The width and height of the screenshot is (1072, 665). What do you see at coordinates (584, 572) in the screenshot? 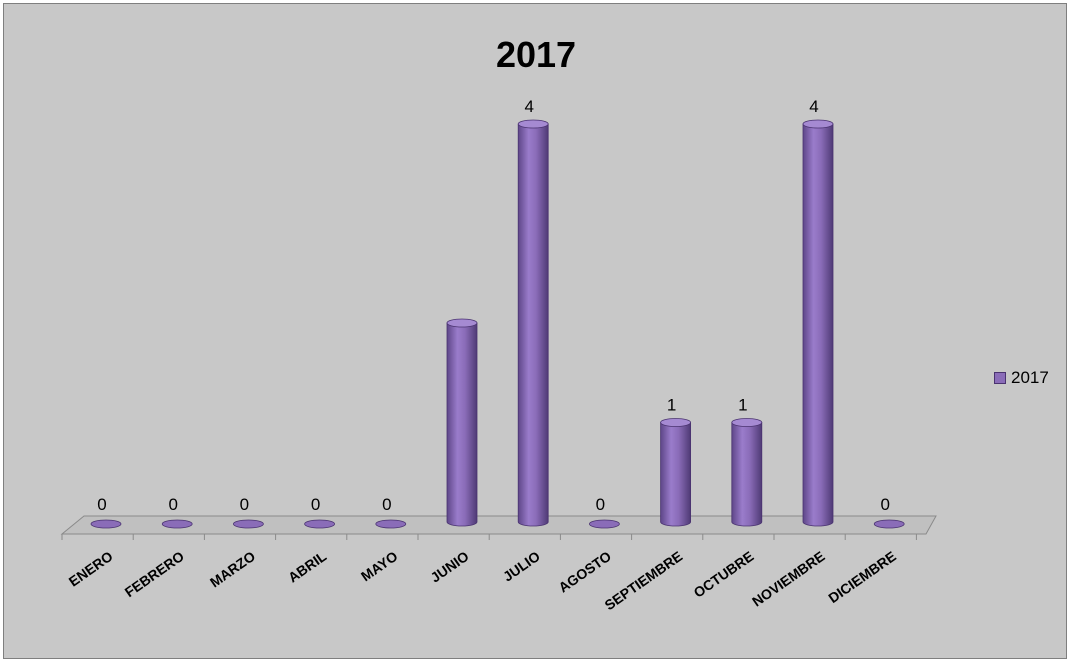
I see `x-tick-label-agosto: AGOSTO` at bounding box center [584, 572].